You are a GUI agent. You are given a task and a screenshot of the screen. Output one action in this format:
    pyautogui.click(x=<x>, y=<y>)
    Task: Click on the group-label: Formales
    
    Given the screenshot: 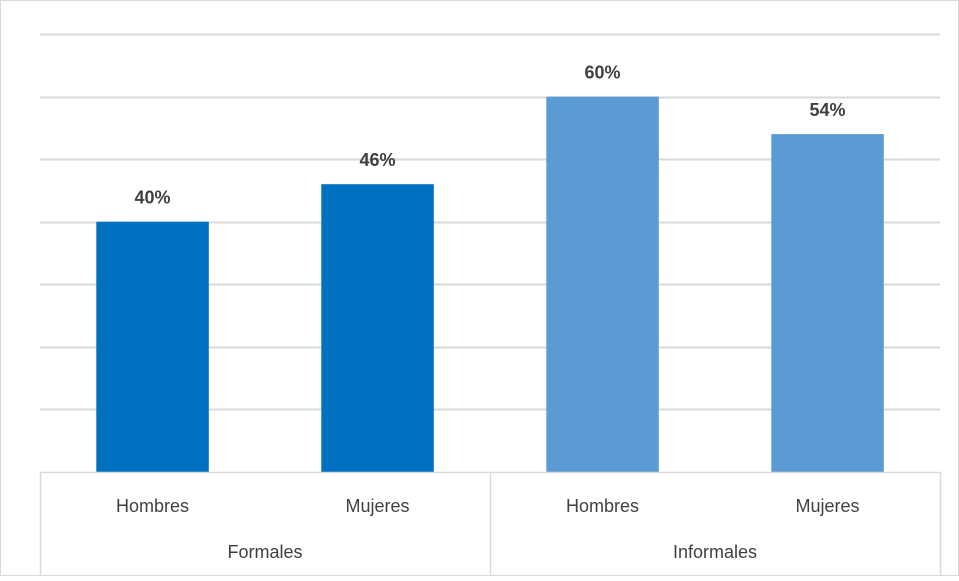 What is the action you would take?
    pyautogui.click(x=264, y=552)
    